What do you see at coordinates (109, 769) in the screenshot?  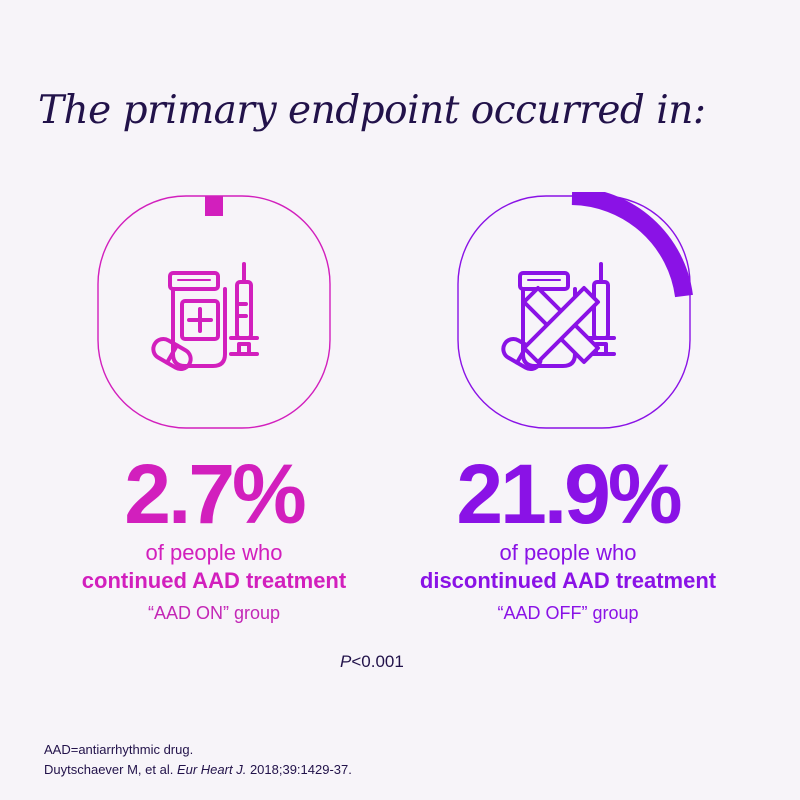 I see `citation-authors: Duytschaever M, et al.` at bounding box center [109, 769].